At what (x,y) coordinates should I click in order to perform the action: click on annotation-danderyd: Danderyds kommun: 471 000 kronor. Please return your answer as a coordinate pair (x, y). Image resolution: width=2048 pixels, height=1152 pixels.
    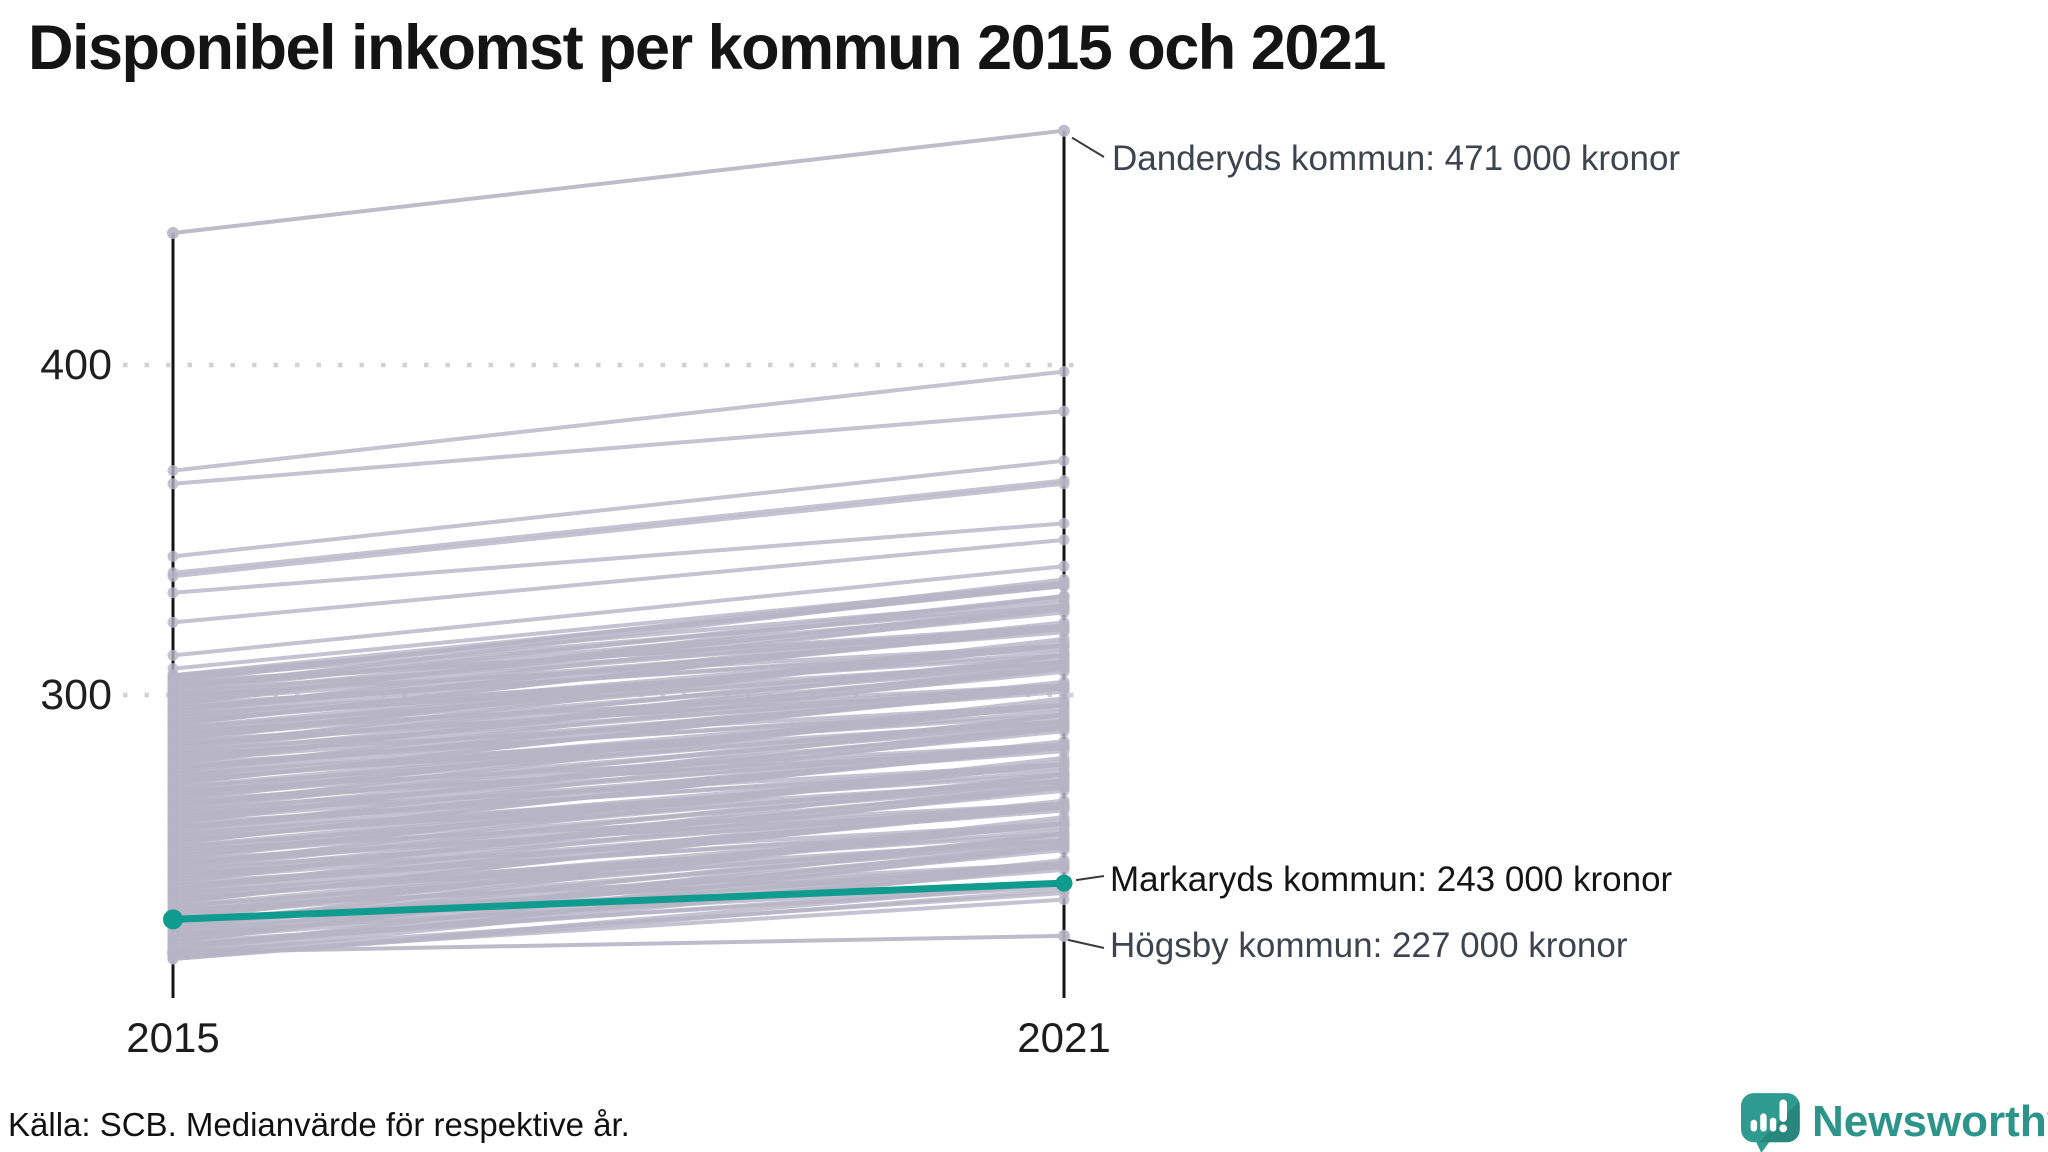
    Looking at the image, I should click on (1396, 158).